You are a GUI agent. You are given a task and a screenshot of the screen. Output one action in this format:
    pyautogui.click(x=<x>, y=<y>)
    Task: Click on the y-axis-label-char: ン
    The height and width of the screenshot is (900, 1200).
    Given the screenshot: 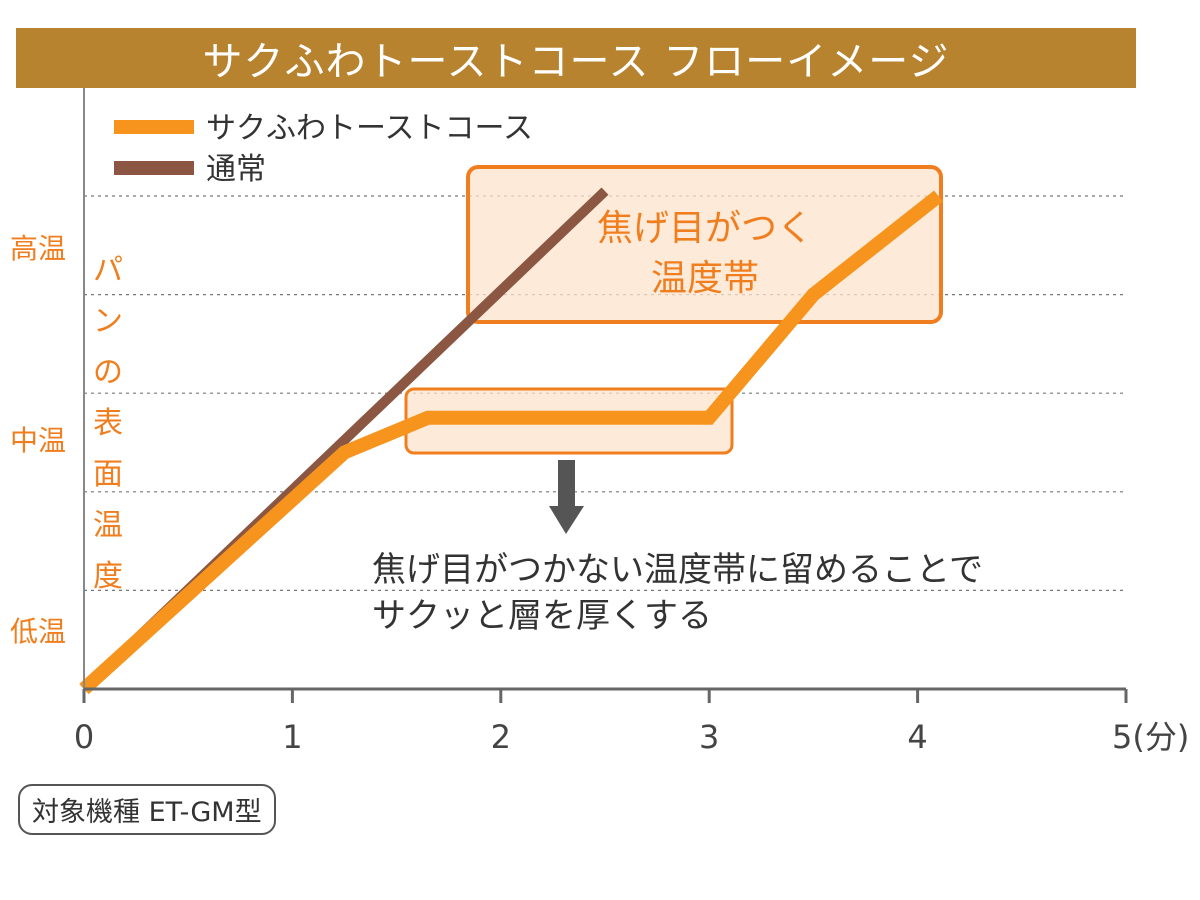 What is the action you would take?
    pyautogui.click(x=108, y=321)
    